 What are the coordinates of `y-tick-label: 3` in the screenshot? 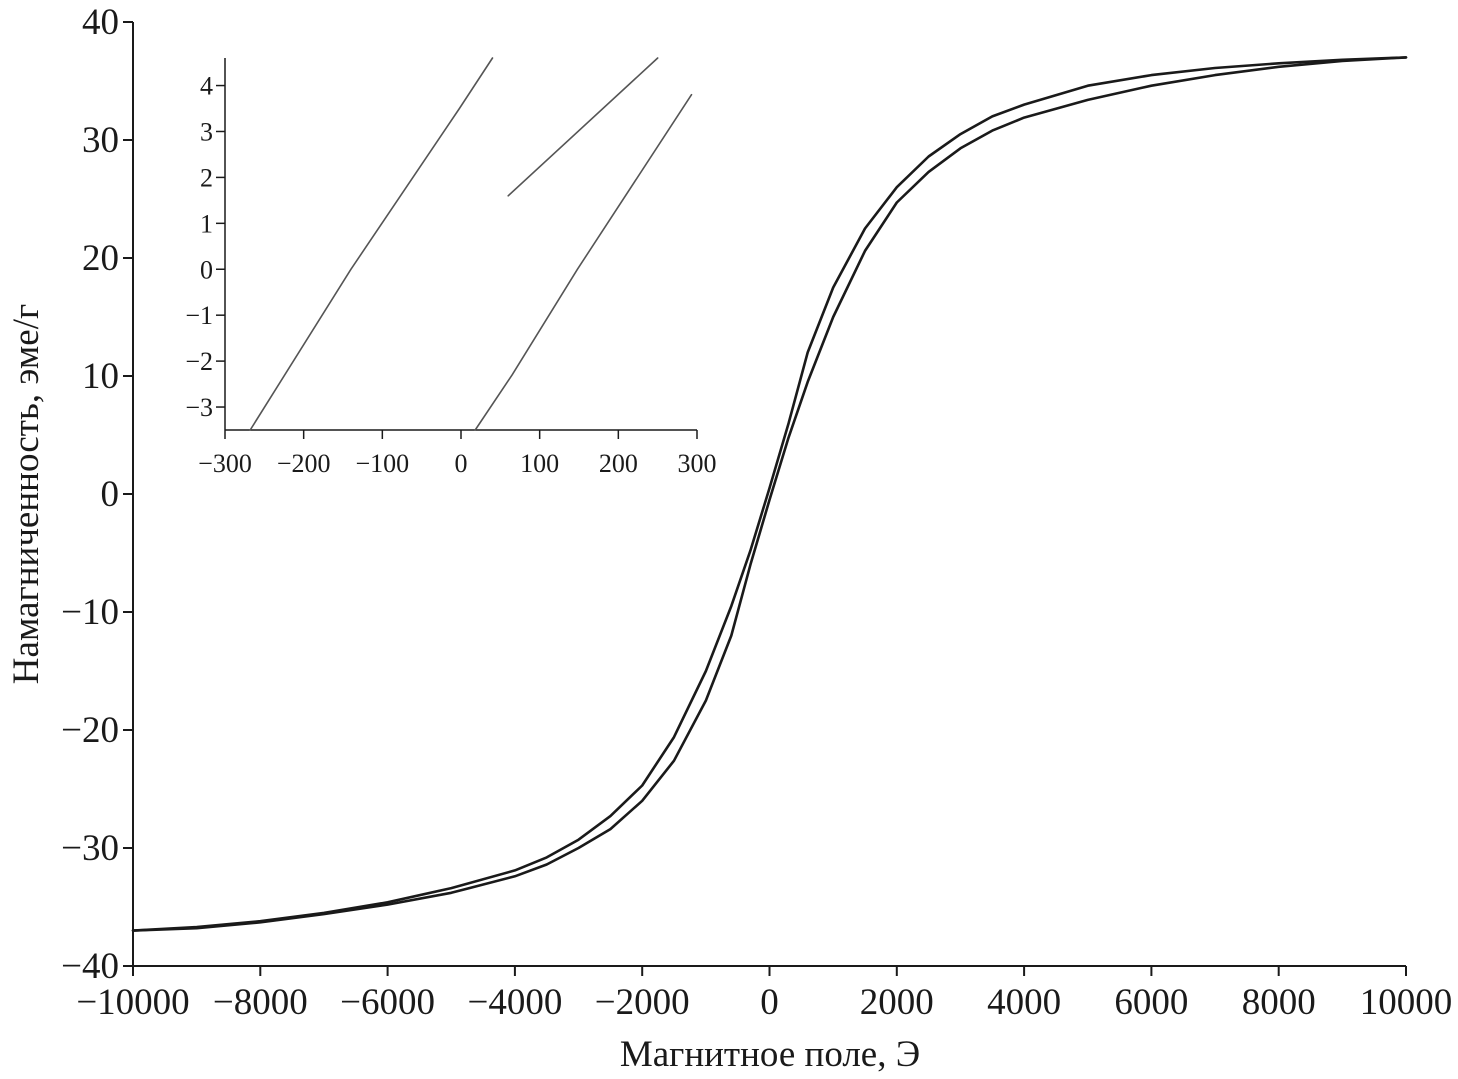 It's located at (206, 131).